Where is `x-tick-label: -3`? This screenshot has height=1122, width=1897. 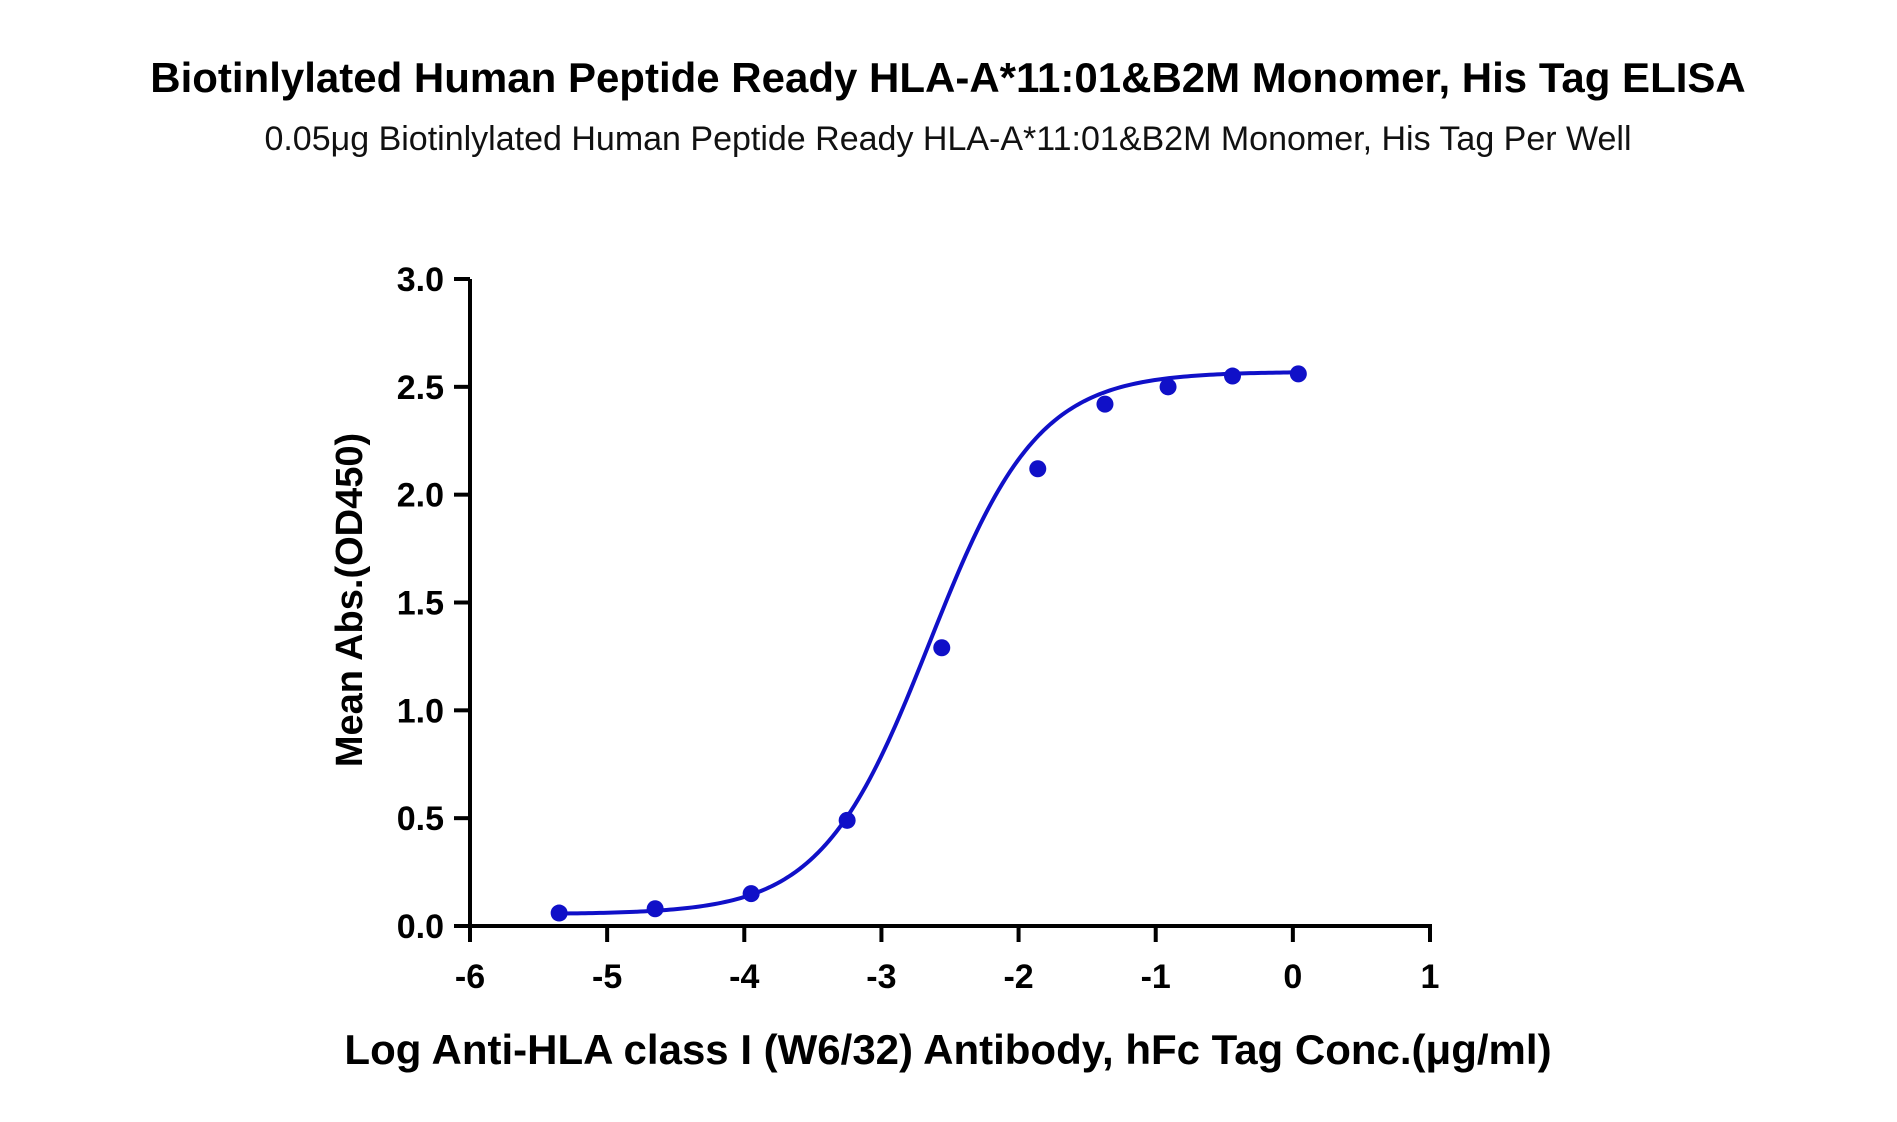 x-tick-label: -3 is located at coordinates (881, 977).